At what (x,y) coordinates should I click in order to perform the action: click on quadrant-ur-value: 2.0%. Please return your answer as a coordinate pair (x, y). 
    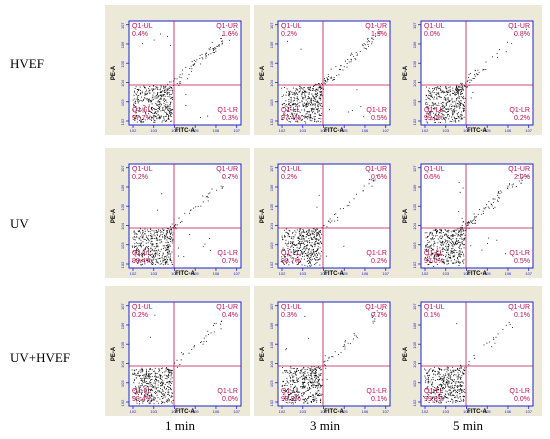
    Looking at the image, I should click on (522, 177).